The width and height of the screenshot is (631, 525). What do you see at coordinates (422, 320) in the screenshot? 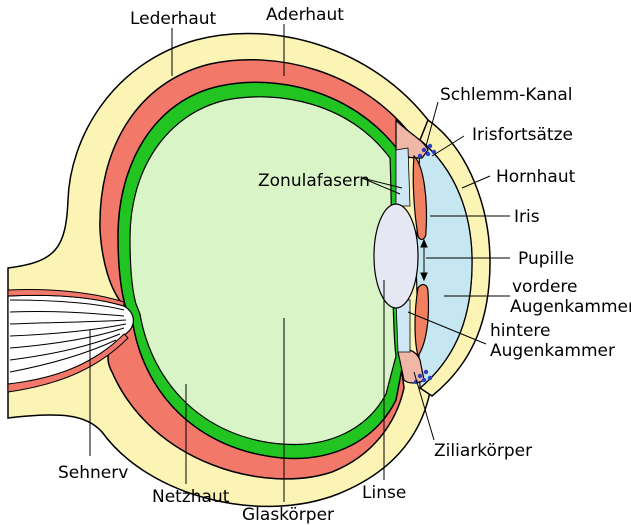
I see `iris-lower` at bounding box center [422, 320].